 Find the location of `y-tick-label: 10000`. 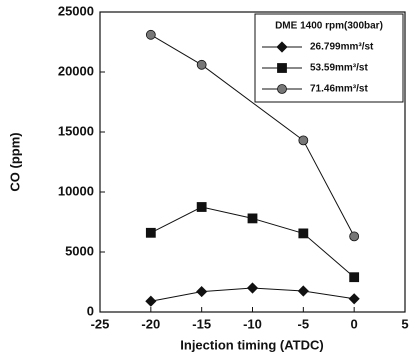

y-tick-label: 10000 is located at coordinates (76, 190).